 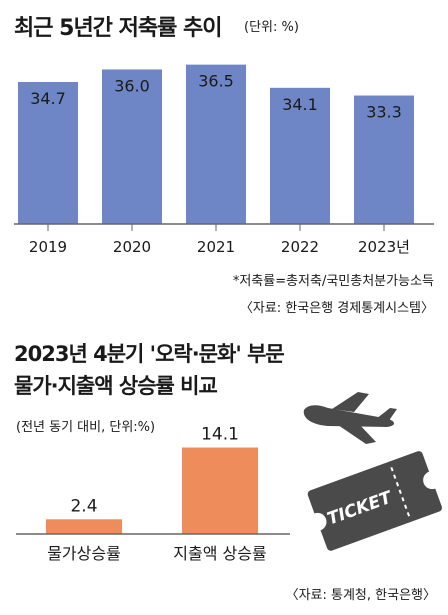 What do you see at coordinates (360, 595) in the screenshot?
I see `chart2-source: 〈자료: 통계청, 한국은행〉` at bounding box center [360, 595].